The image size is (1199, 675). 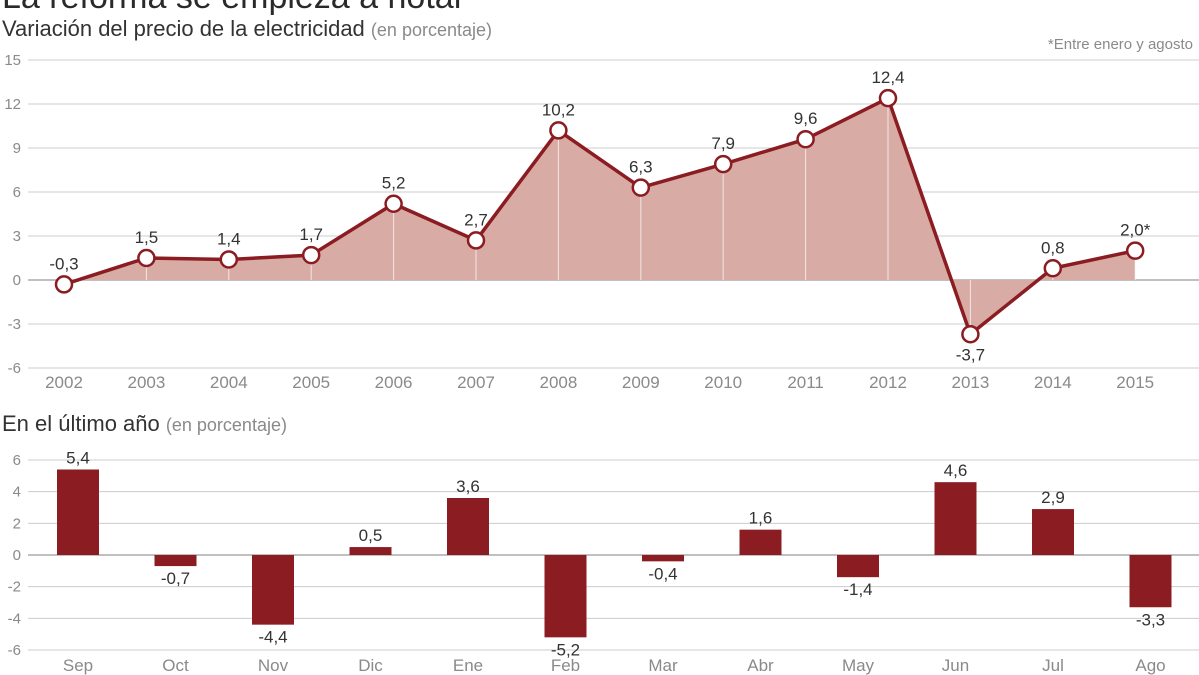 I want to click on chart-title: La reforma se empieza a notar, so click(x=233, y=8).